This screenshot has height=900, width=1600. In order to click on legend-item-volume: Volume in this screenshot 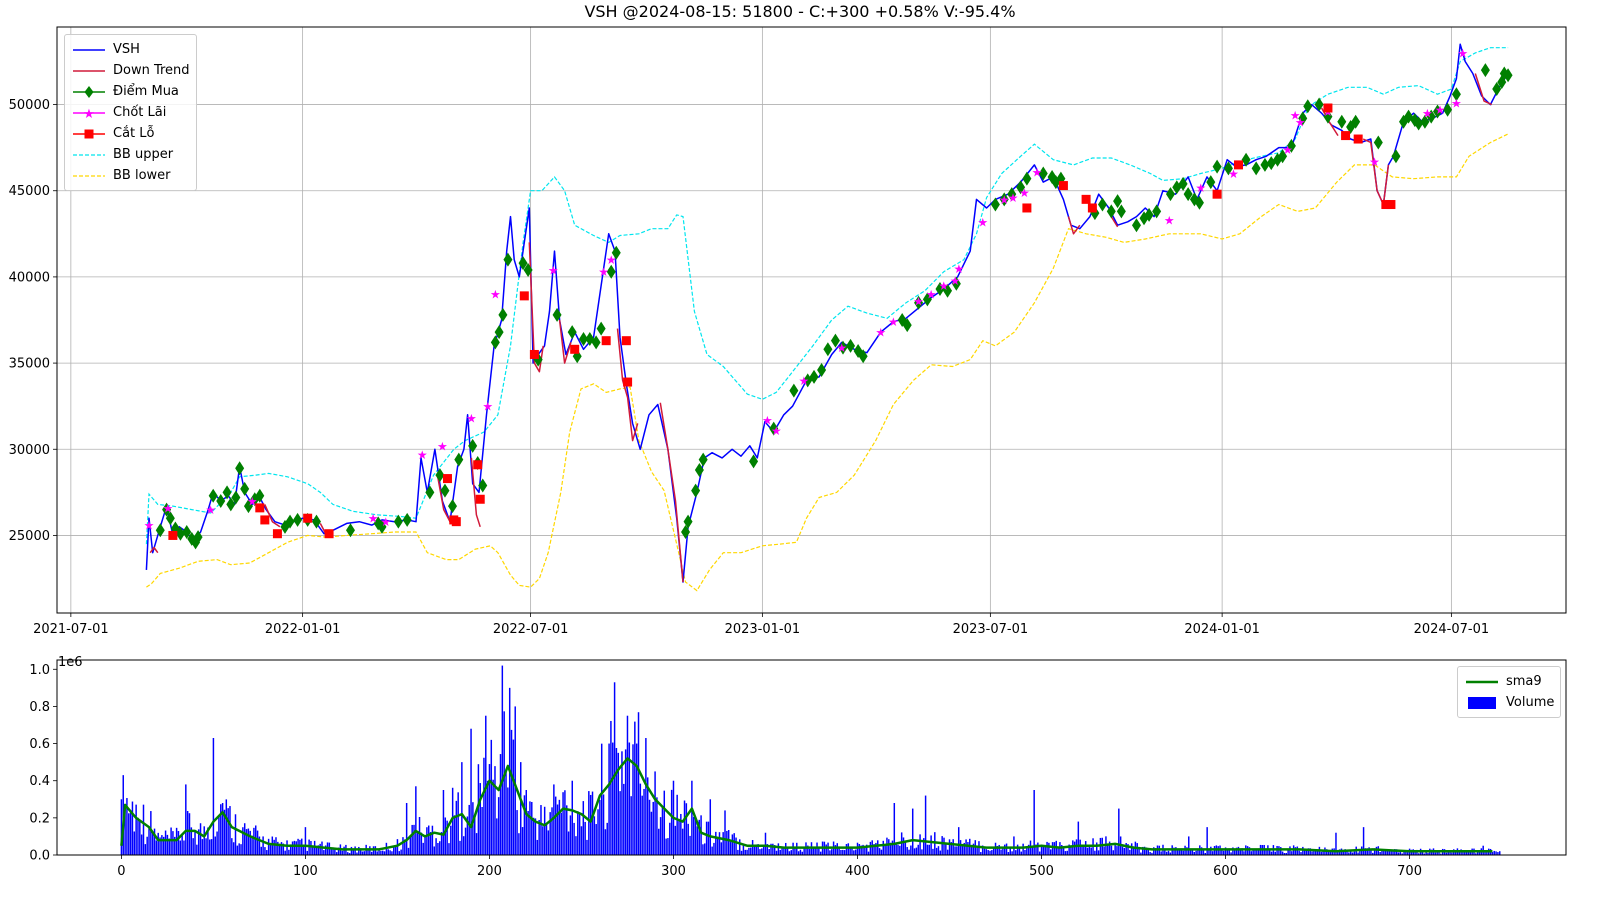, I will do `click(1509, 702)`.